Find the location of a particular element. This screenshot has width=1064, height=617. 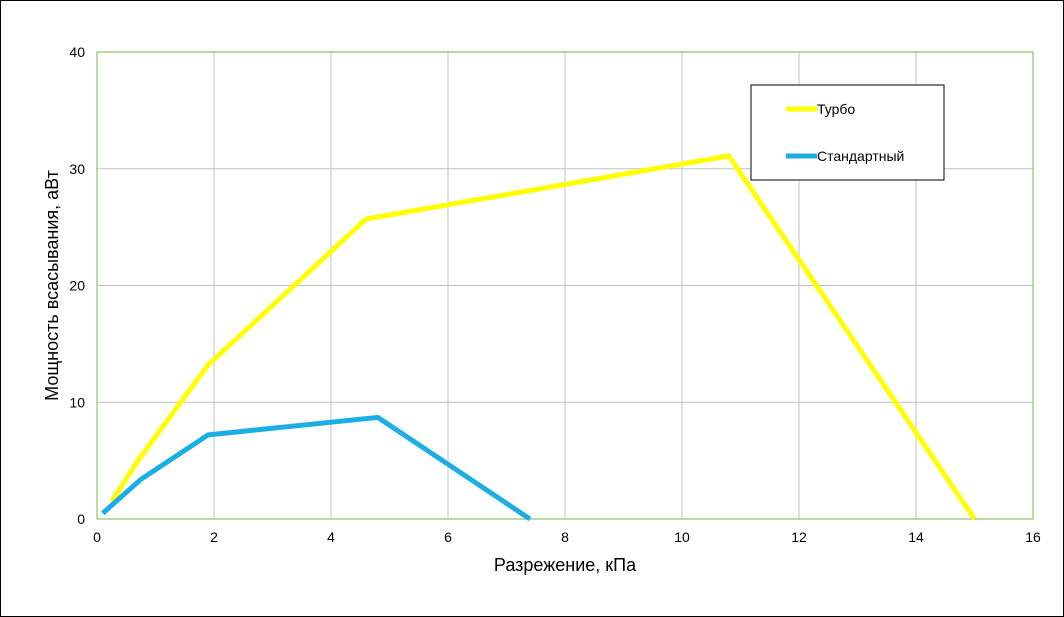

x-tick-label: 8 is located at coordinates (565, 537).